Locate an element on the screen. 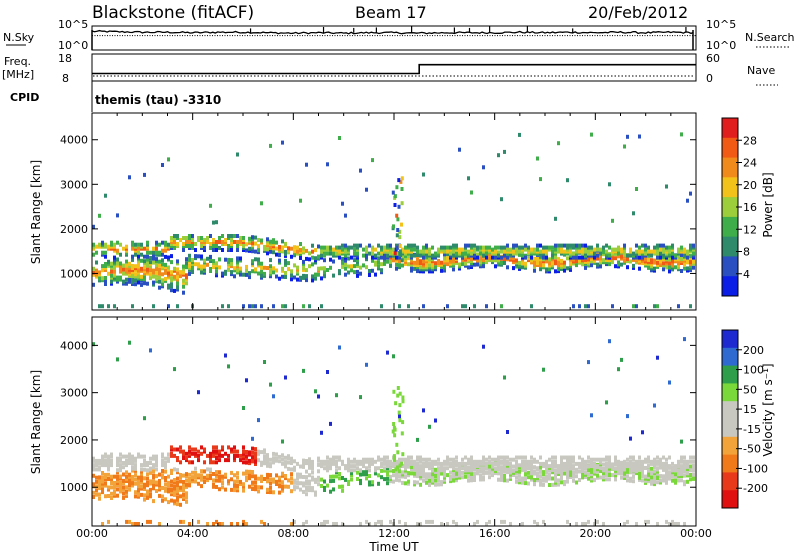 Image resolution: width=800 pixels, height=554 pixels. colorbar-segment is located at coordinates (730, 207).